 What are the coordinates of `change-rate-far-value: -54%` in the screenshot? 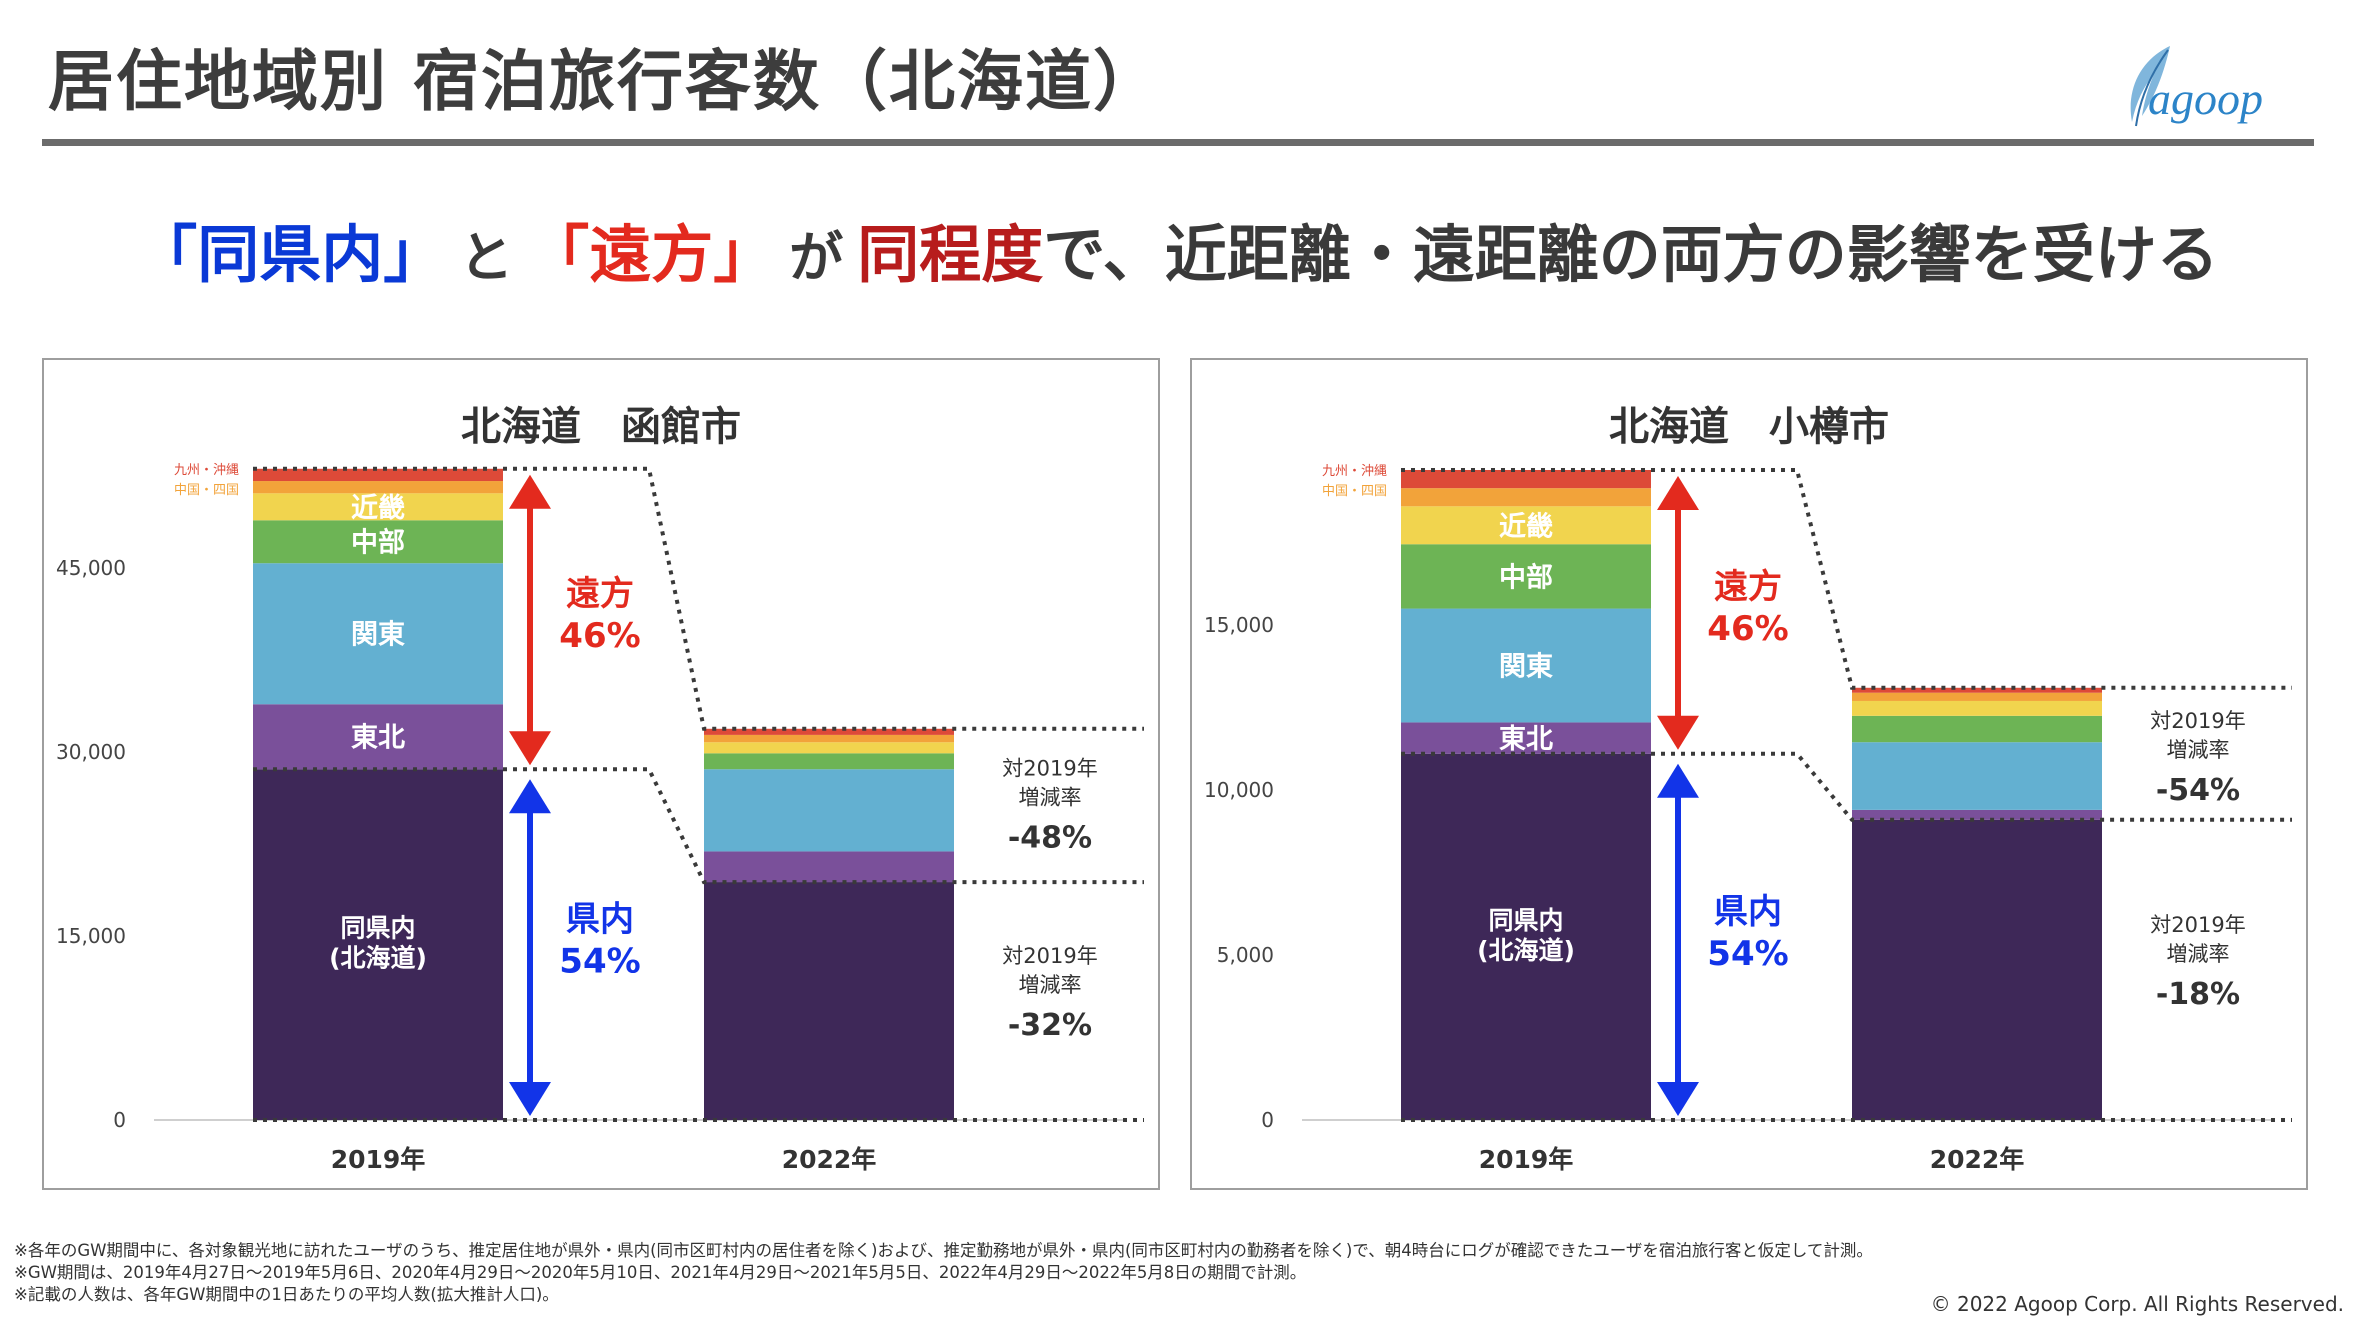 It's located at (2198, 790).